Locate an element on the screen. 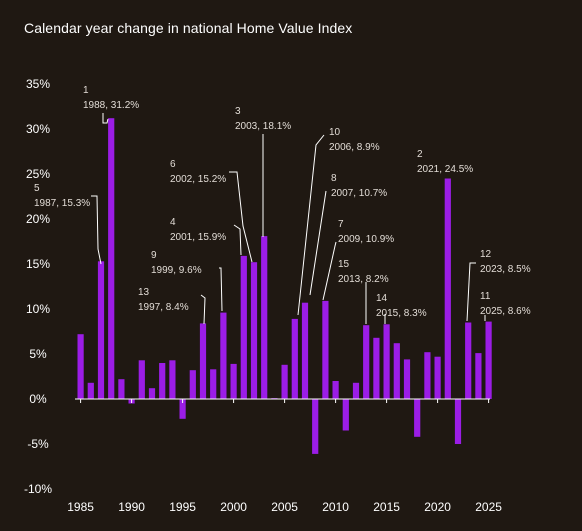 The width and height of the screenshot is (582, 531). bar-1988 is located at coordinates (111, 258).